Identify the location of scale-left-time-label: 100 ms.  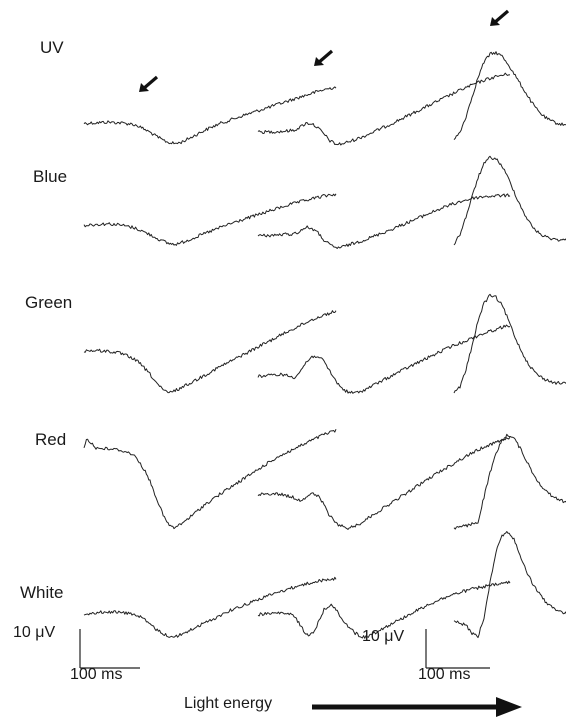
(96, 674).